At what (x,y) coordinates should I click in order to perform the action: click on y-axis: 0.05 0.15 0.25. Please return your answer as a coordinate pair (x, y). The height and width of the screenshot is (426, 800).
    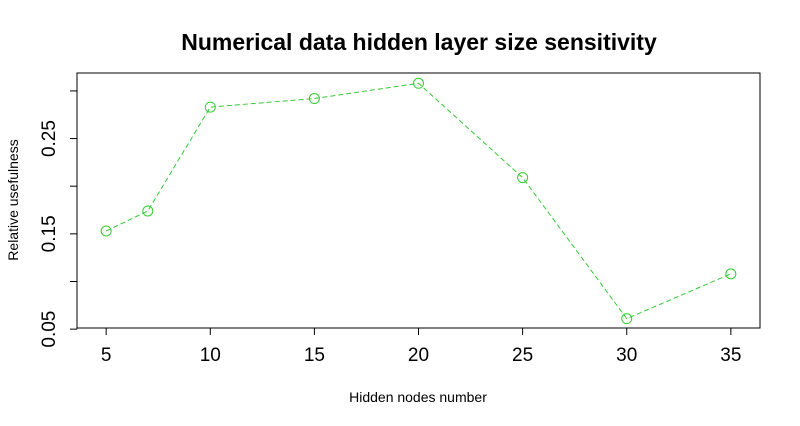
    Looking at the image, I should click on (58, 219).